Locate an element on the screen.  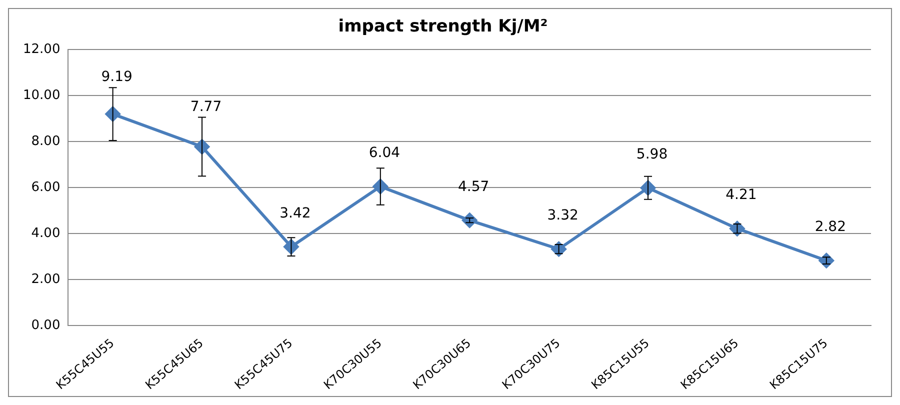
y-tick-label: 8.00 is located at coordinates (45, 141).